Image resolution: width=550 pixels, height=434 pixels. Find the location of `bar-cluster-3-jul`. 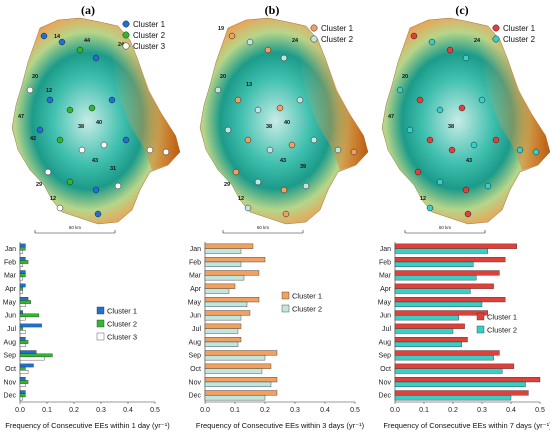

bar-cluster-3-jul is located at coordinates (22, 332).